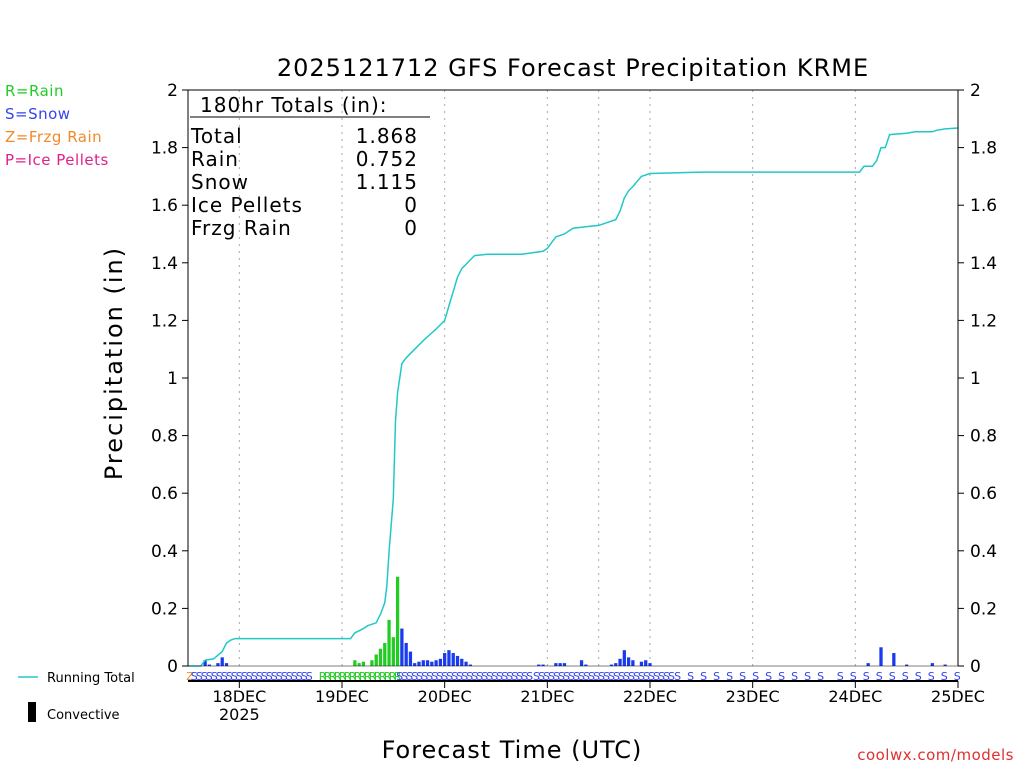  Describe the element at coordinates (164, 494) in the screenshot. I see `y-tick-label: 0.6` at that location.